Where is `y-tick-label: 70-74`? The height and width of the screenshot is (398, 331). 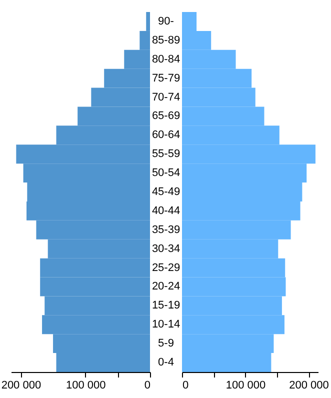 y-tick-label: 70-74 is located at coordinates (166, 97).